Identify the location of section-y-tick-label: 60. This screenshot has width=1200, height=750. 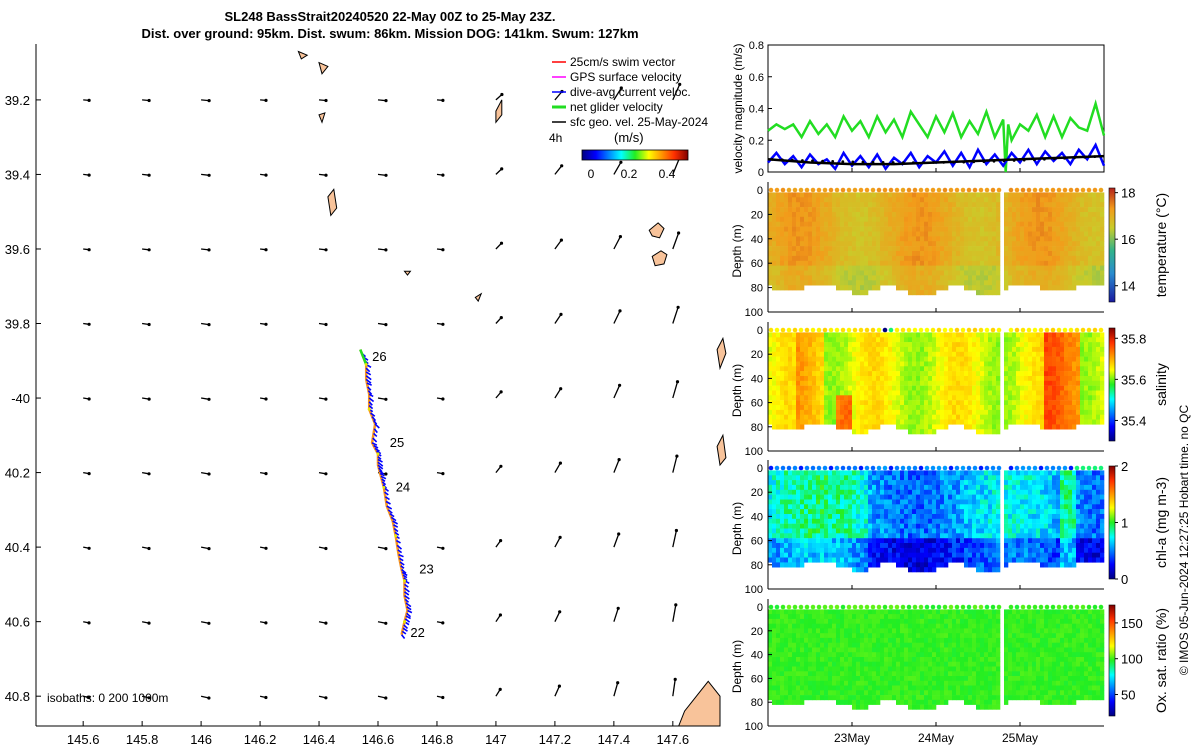
(757, 404).